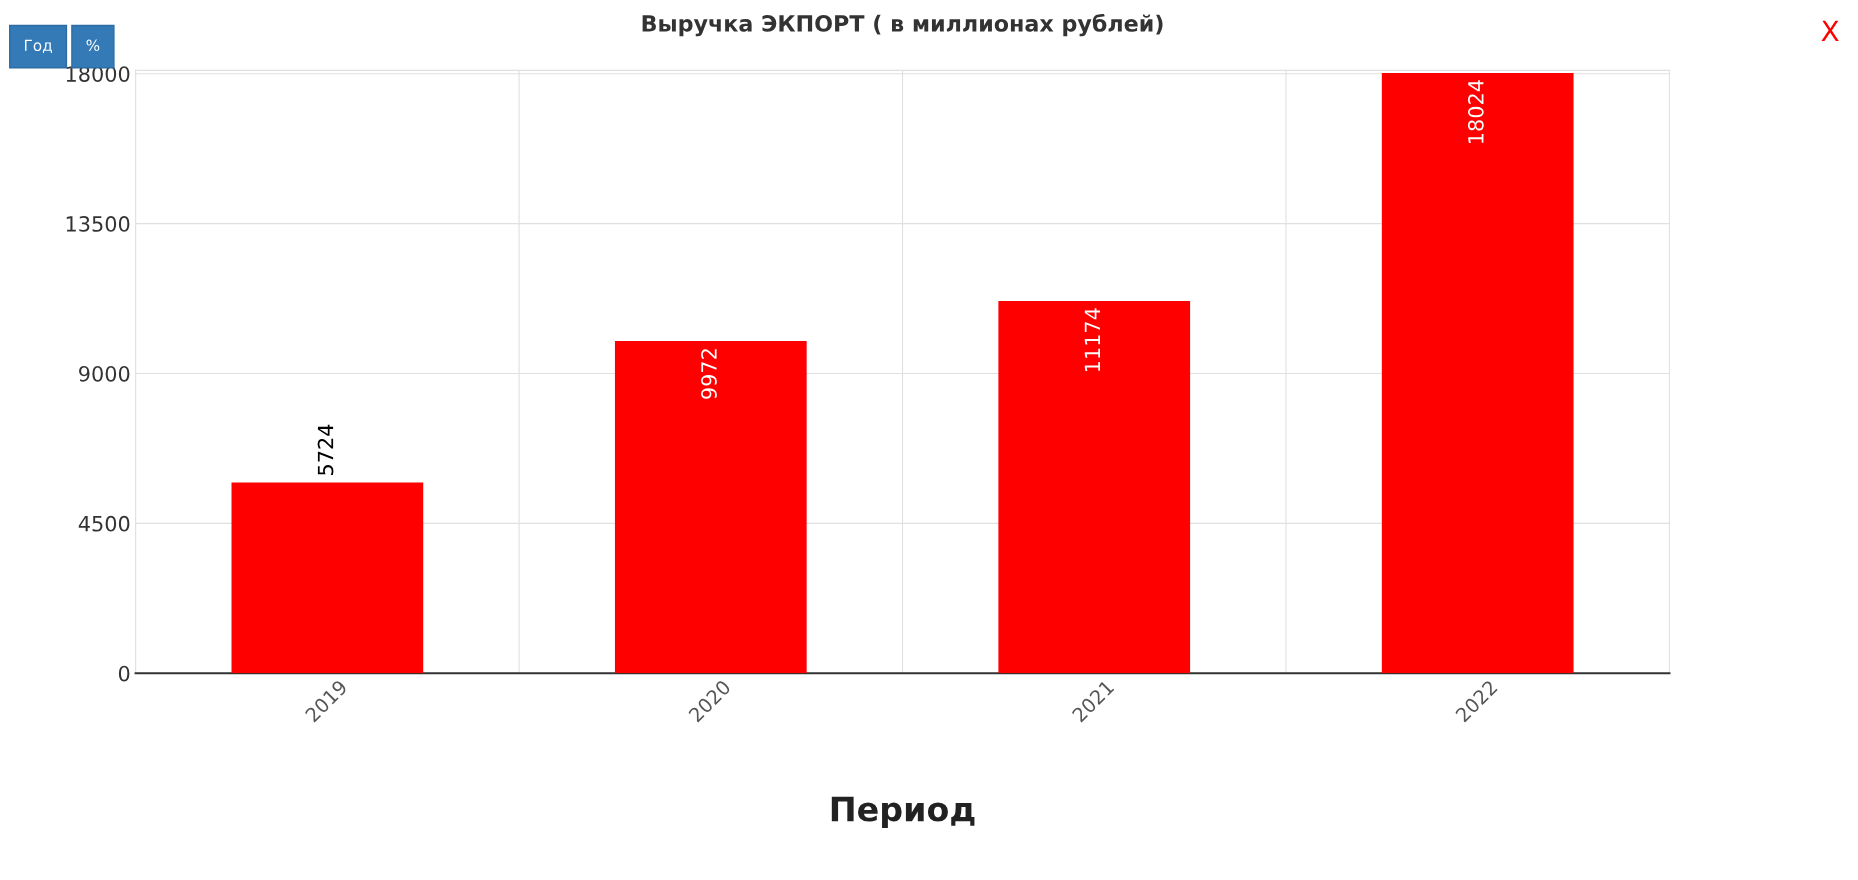  What do you see at coordinates (1092, 340) in the screenshot?
I see `data-label: 11174` at bounding box center [1092, 340].